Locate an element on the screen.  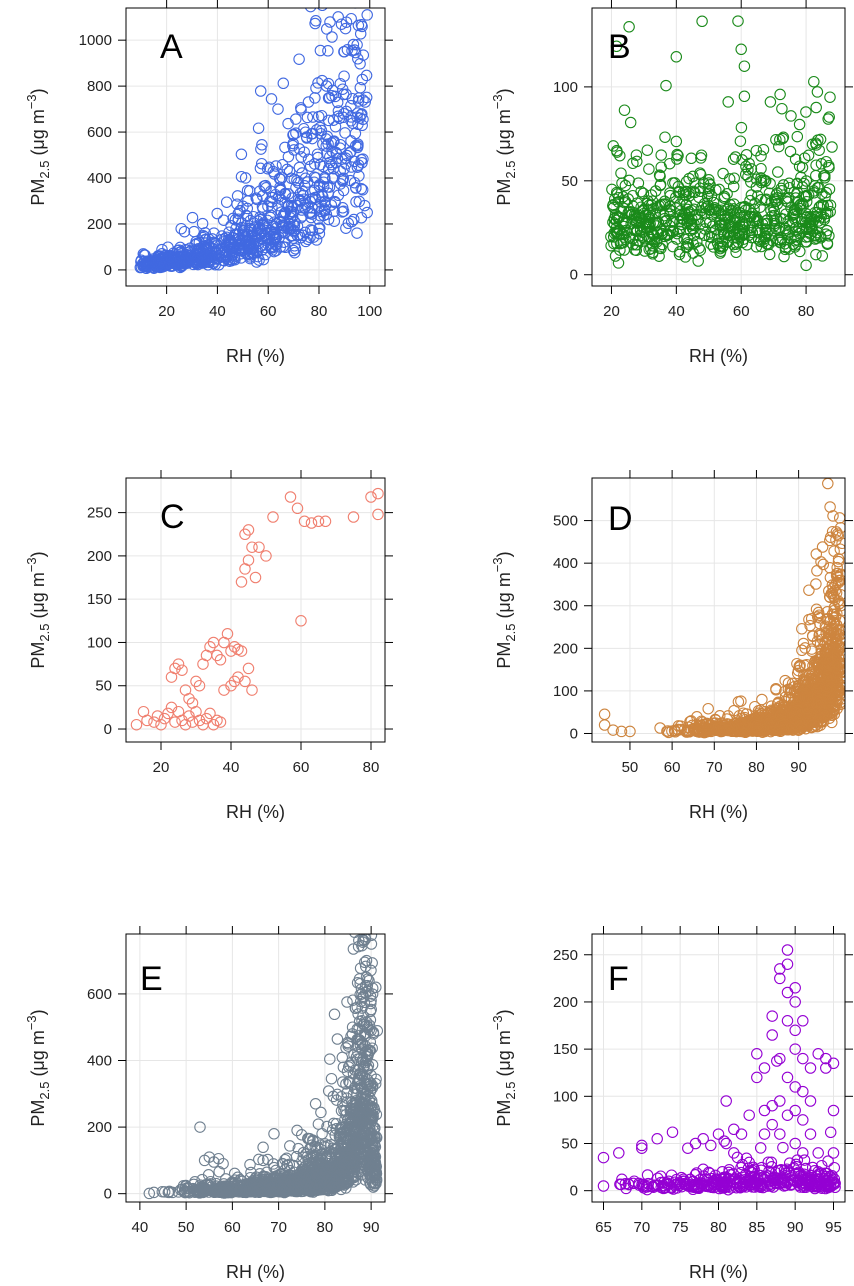
points-C is located at coordinates (257, 609).